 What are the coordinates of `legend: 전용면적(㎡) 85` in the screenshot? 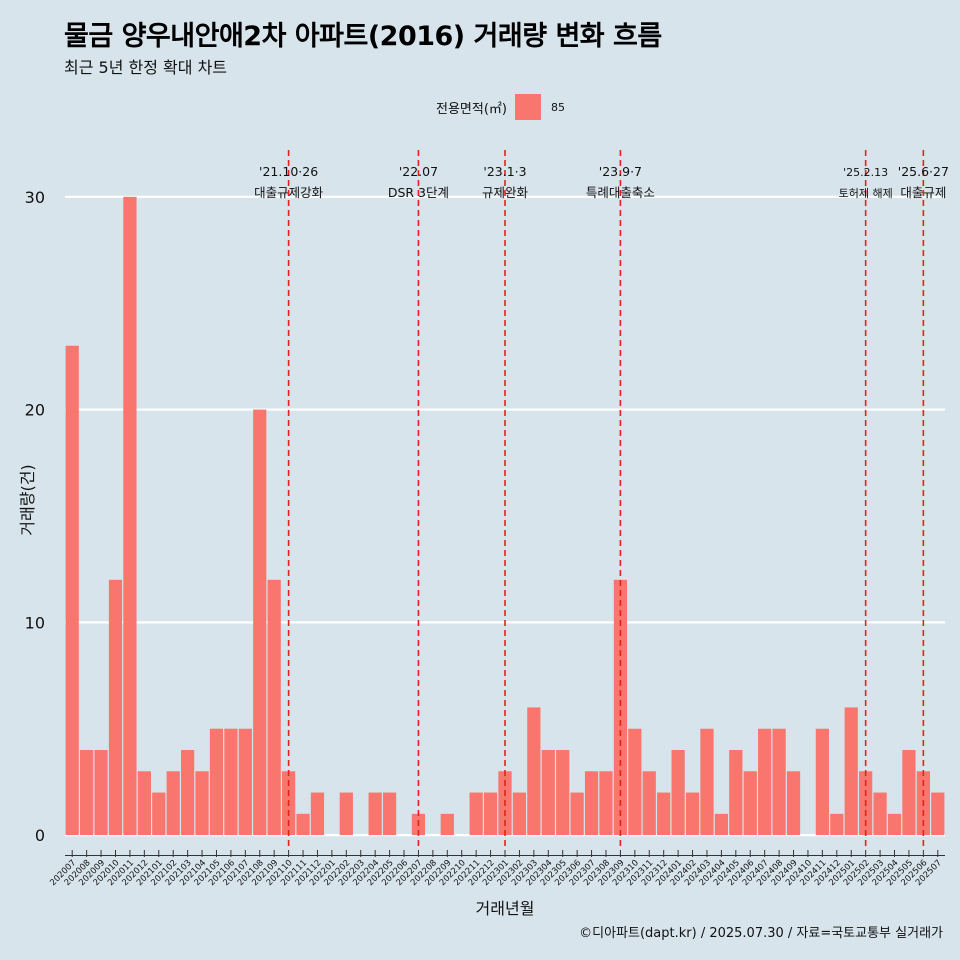 It's located at (500, 107).